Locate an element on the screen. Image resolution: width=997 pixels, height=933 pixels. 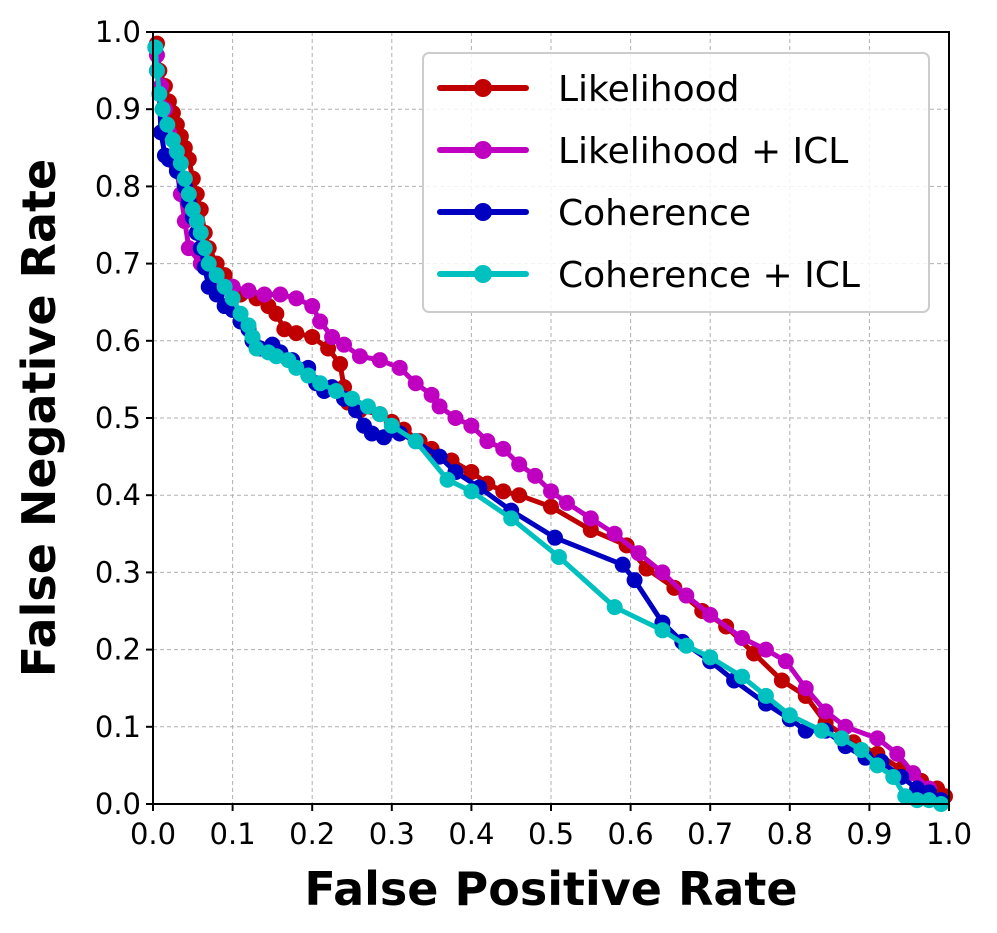
x-tick-label: 0.7 is located at coordinates (710, 834).